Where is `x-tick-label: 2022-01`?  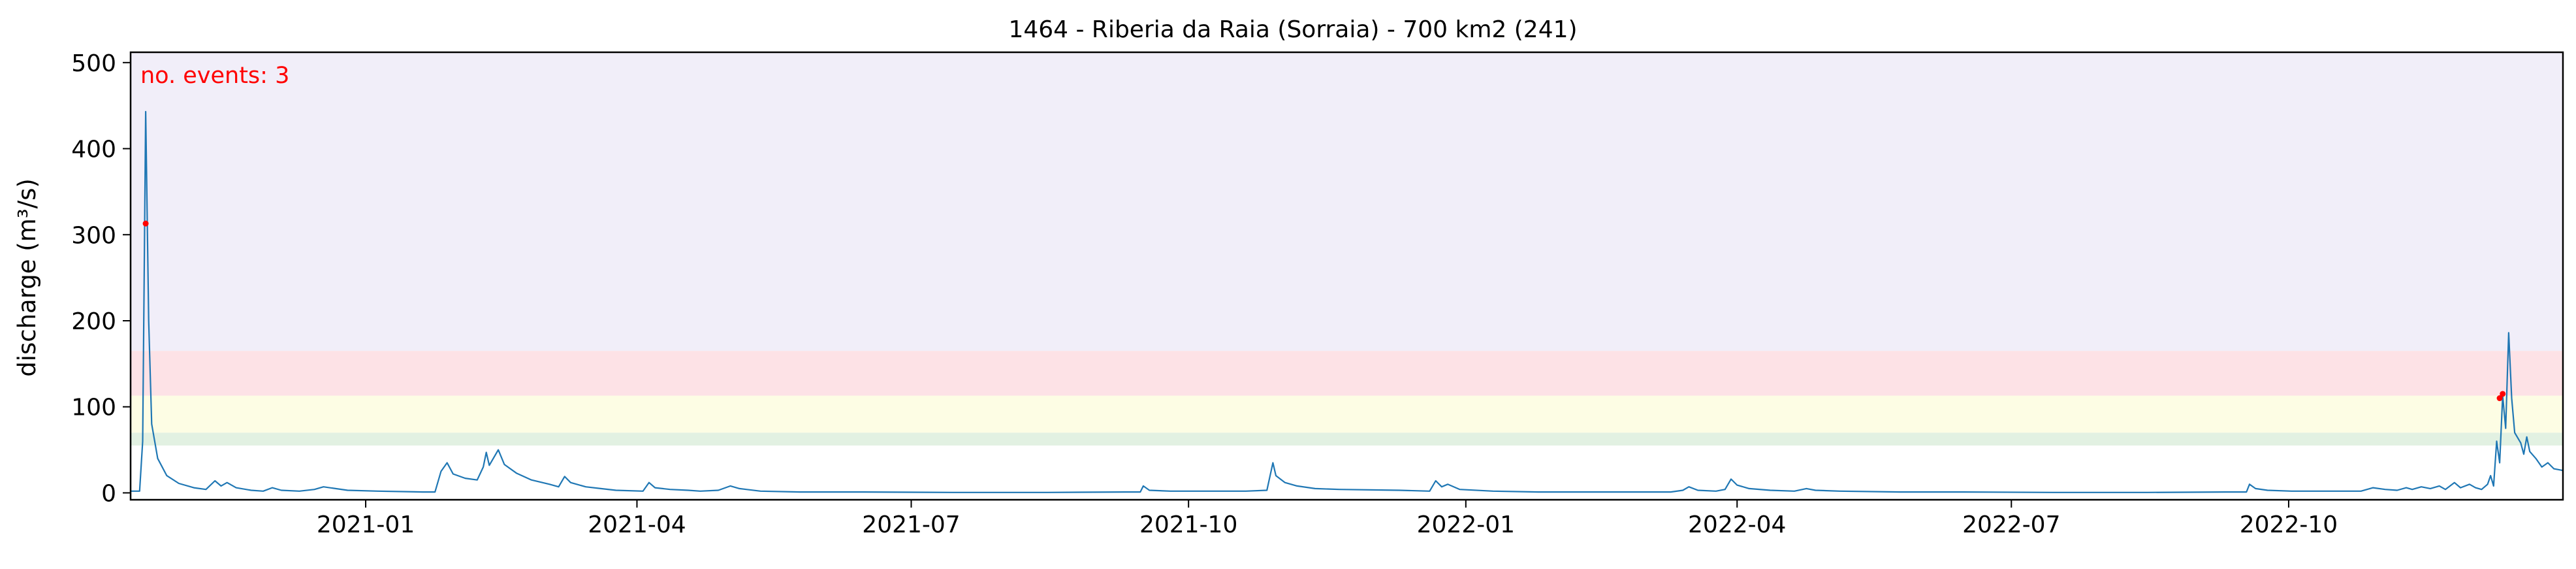
x-tick-label: 2022-01 is located at coordinates (1466, 525).